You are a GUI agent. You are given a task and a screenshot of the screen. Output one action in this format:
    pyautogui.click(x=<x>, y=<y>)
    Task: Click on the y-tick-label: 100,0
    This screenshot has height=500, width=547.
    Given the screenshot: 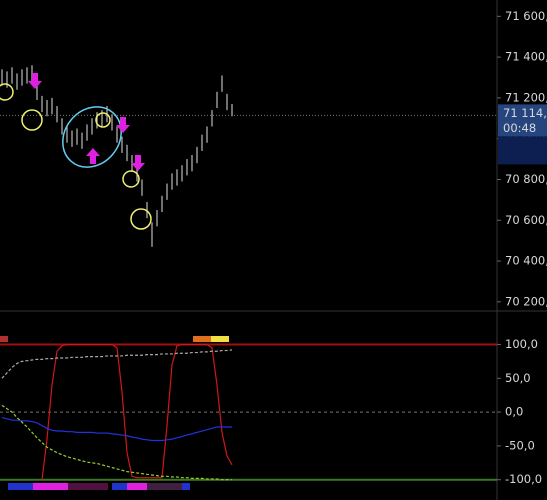 What is the action you would take?
    pyautogui.click(x=521, y=344)
    